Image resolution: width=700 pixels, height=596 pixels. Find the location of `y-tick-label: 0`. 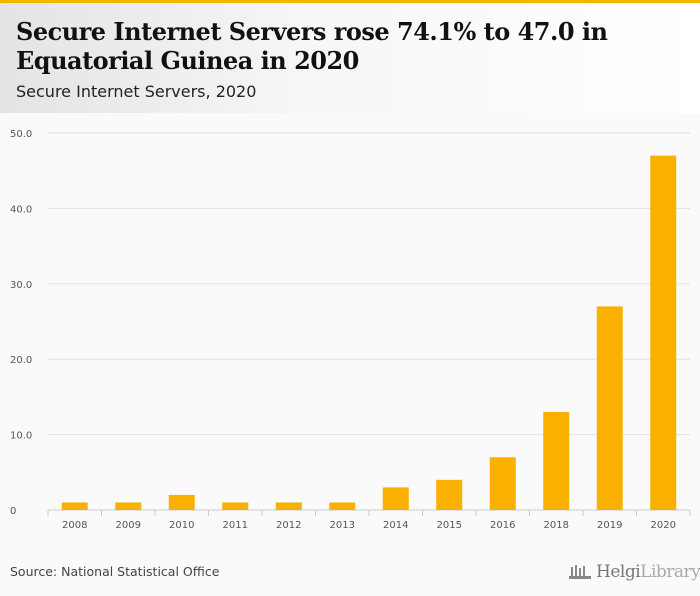

y-tick-label: 0 is located at coordinates (13, 511).